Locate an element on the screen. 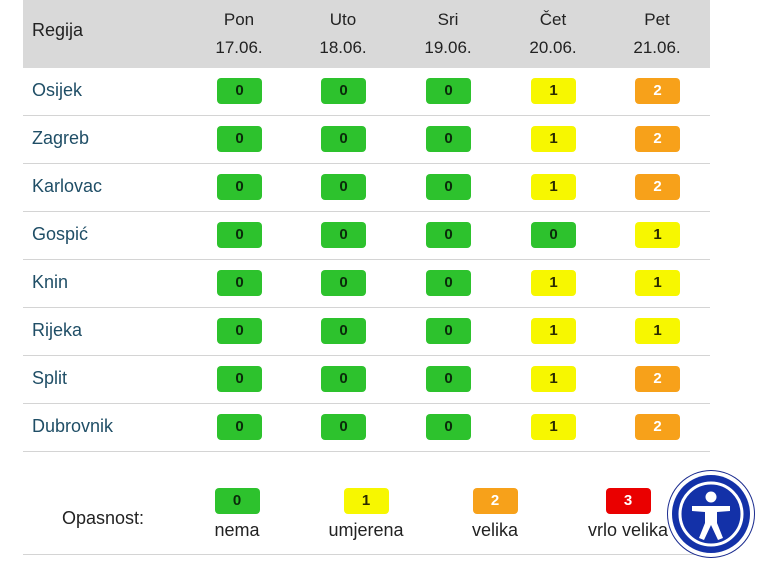 The image size is (765, 567). day-header-mon: Pon 17.06. is located at coordinates (239, 34).